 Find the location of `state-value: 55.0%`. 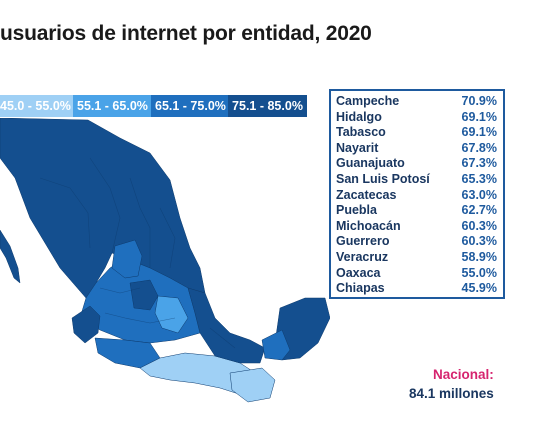

state-value: 55.0% is located at coordinates (479, 272).